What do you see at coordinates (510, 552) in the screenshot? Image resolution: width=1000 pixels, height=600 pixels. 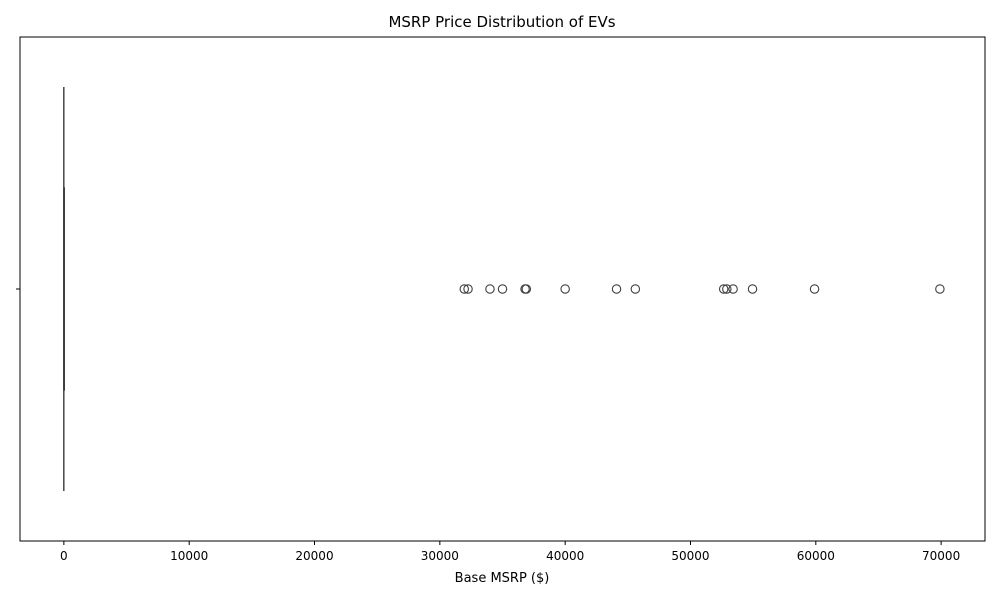 I see `x-axis-ticks: 0 10000 20000 30000 40000 50000 60000 70000` at bounding box center [510, 552].